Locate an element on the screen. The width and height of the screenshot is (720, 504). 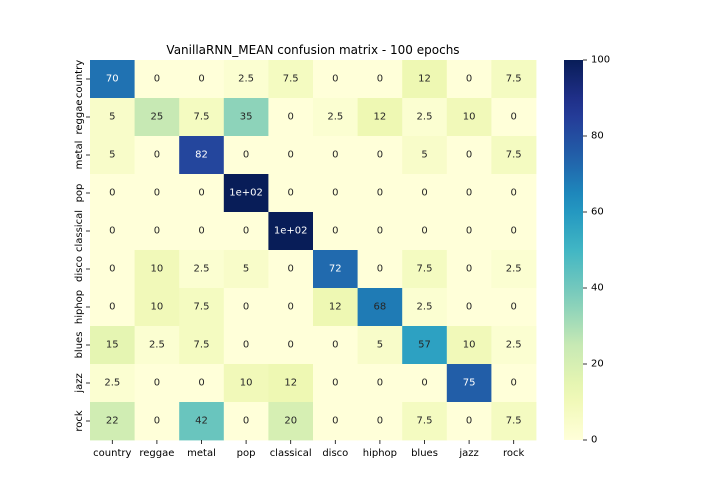
colorbar-gradient is located at coordinates (573, 250).